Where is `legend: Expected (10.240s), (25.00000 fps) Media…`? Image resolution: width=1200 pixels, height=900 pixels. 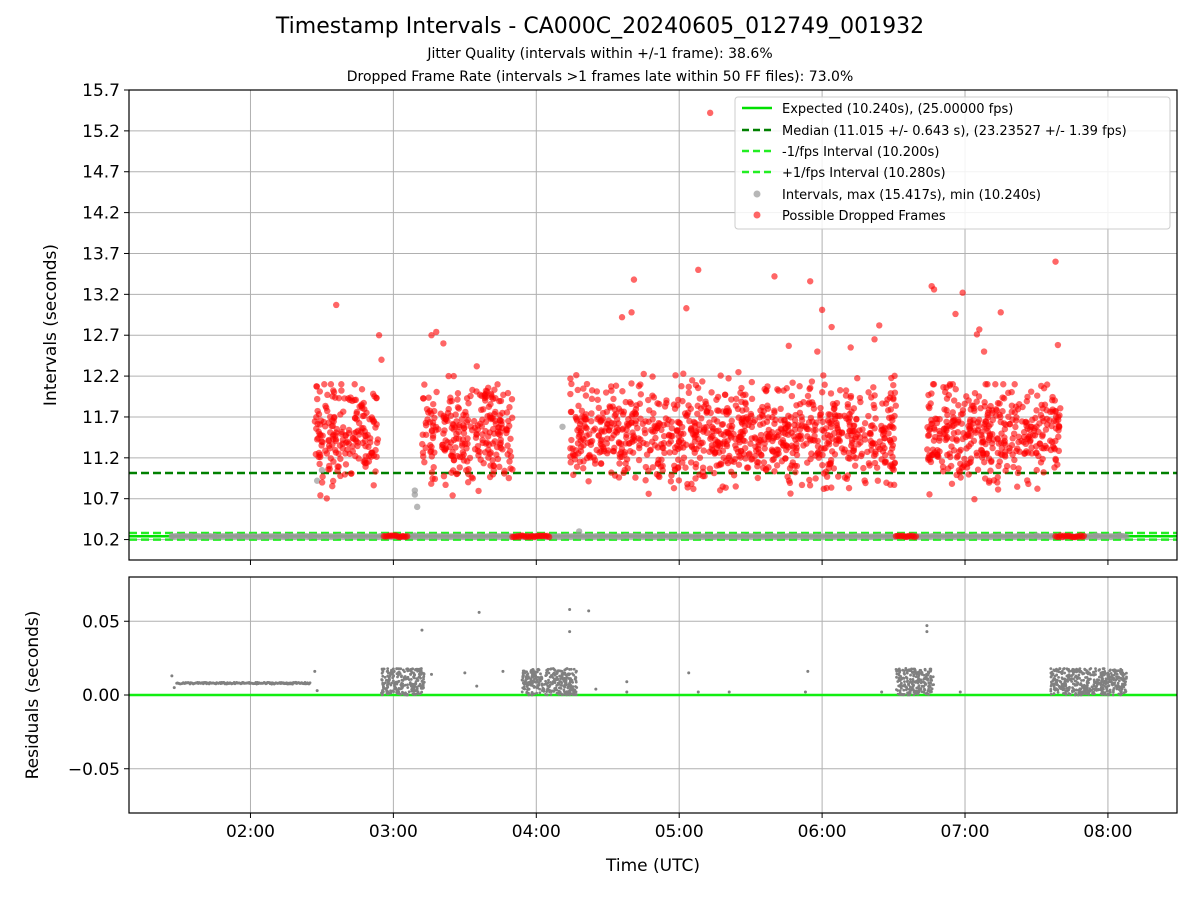
legend: Expected (10.240s), (25.00000 fps) Media… is located at coordinates (952, 163).